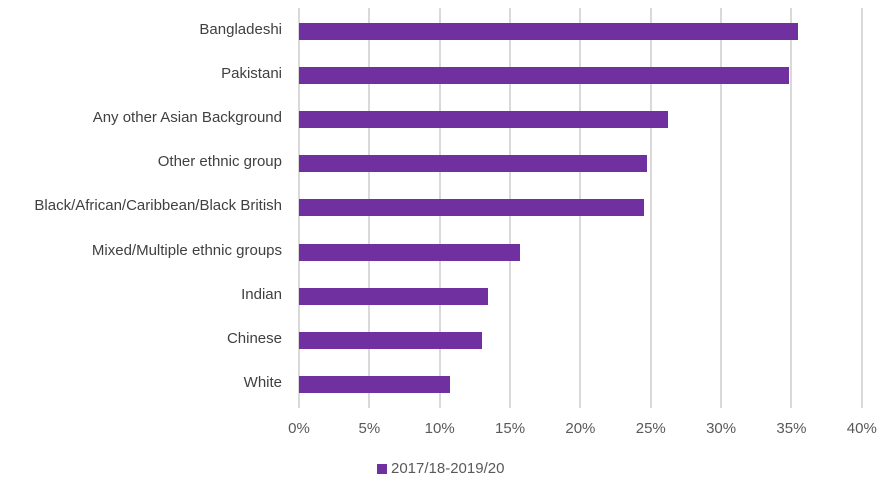 This screenshot has height=488, width=890. Describe the element at coordinates (251, 74) in the screenshot. I see `category-label: Pakistani` at that location.